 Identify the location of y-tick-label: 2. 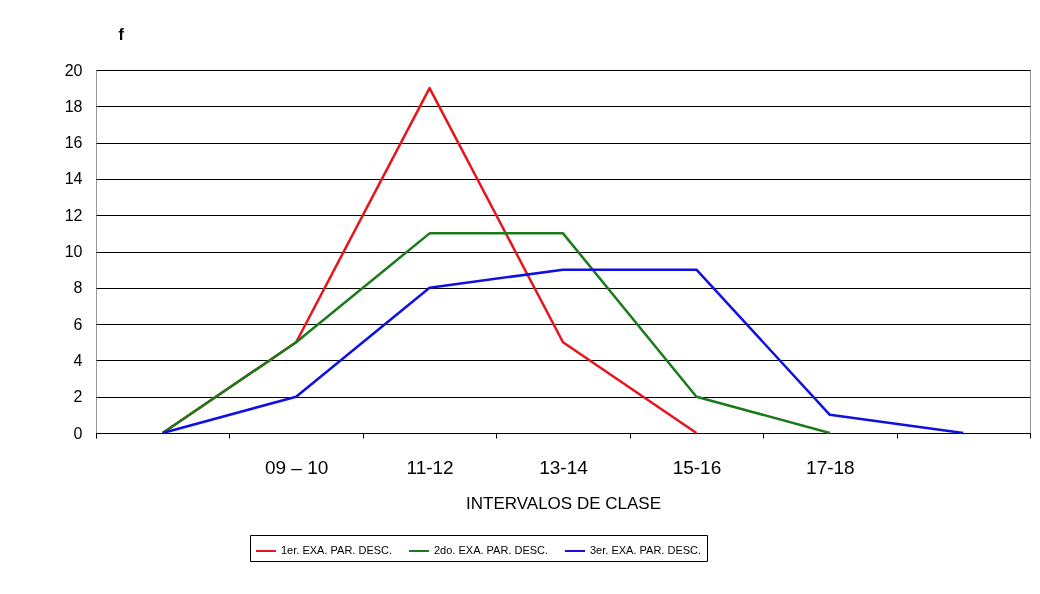
(78, 397).